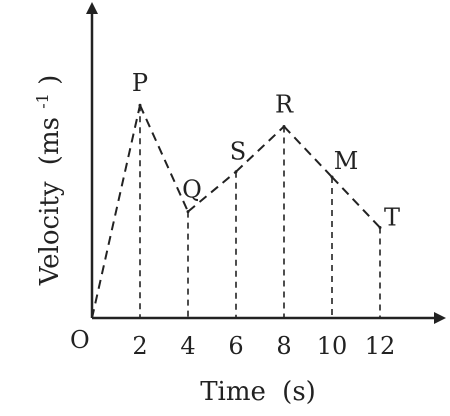 The image size is (450, 416). Describe the element at coordinates (392, 218) in the screenshot. I see `point-label-t: T` at that location.